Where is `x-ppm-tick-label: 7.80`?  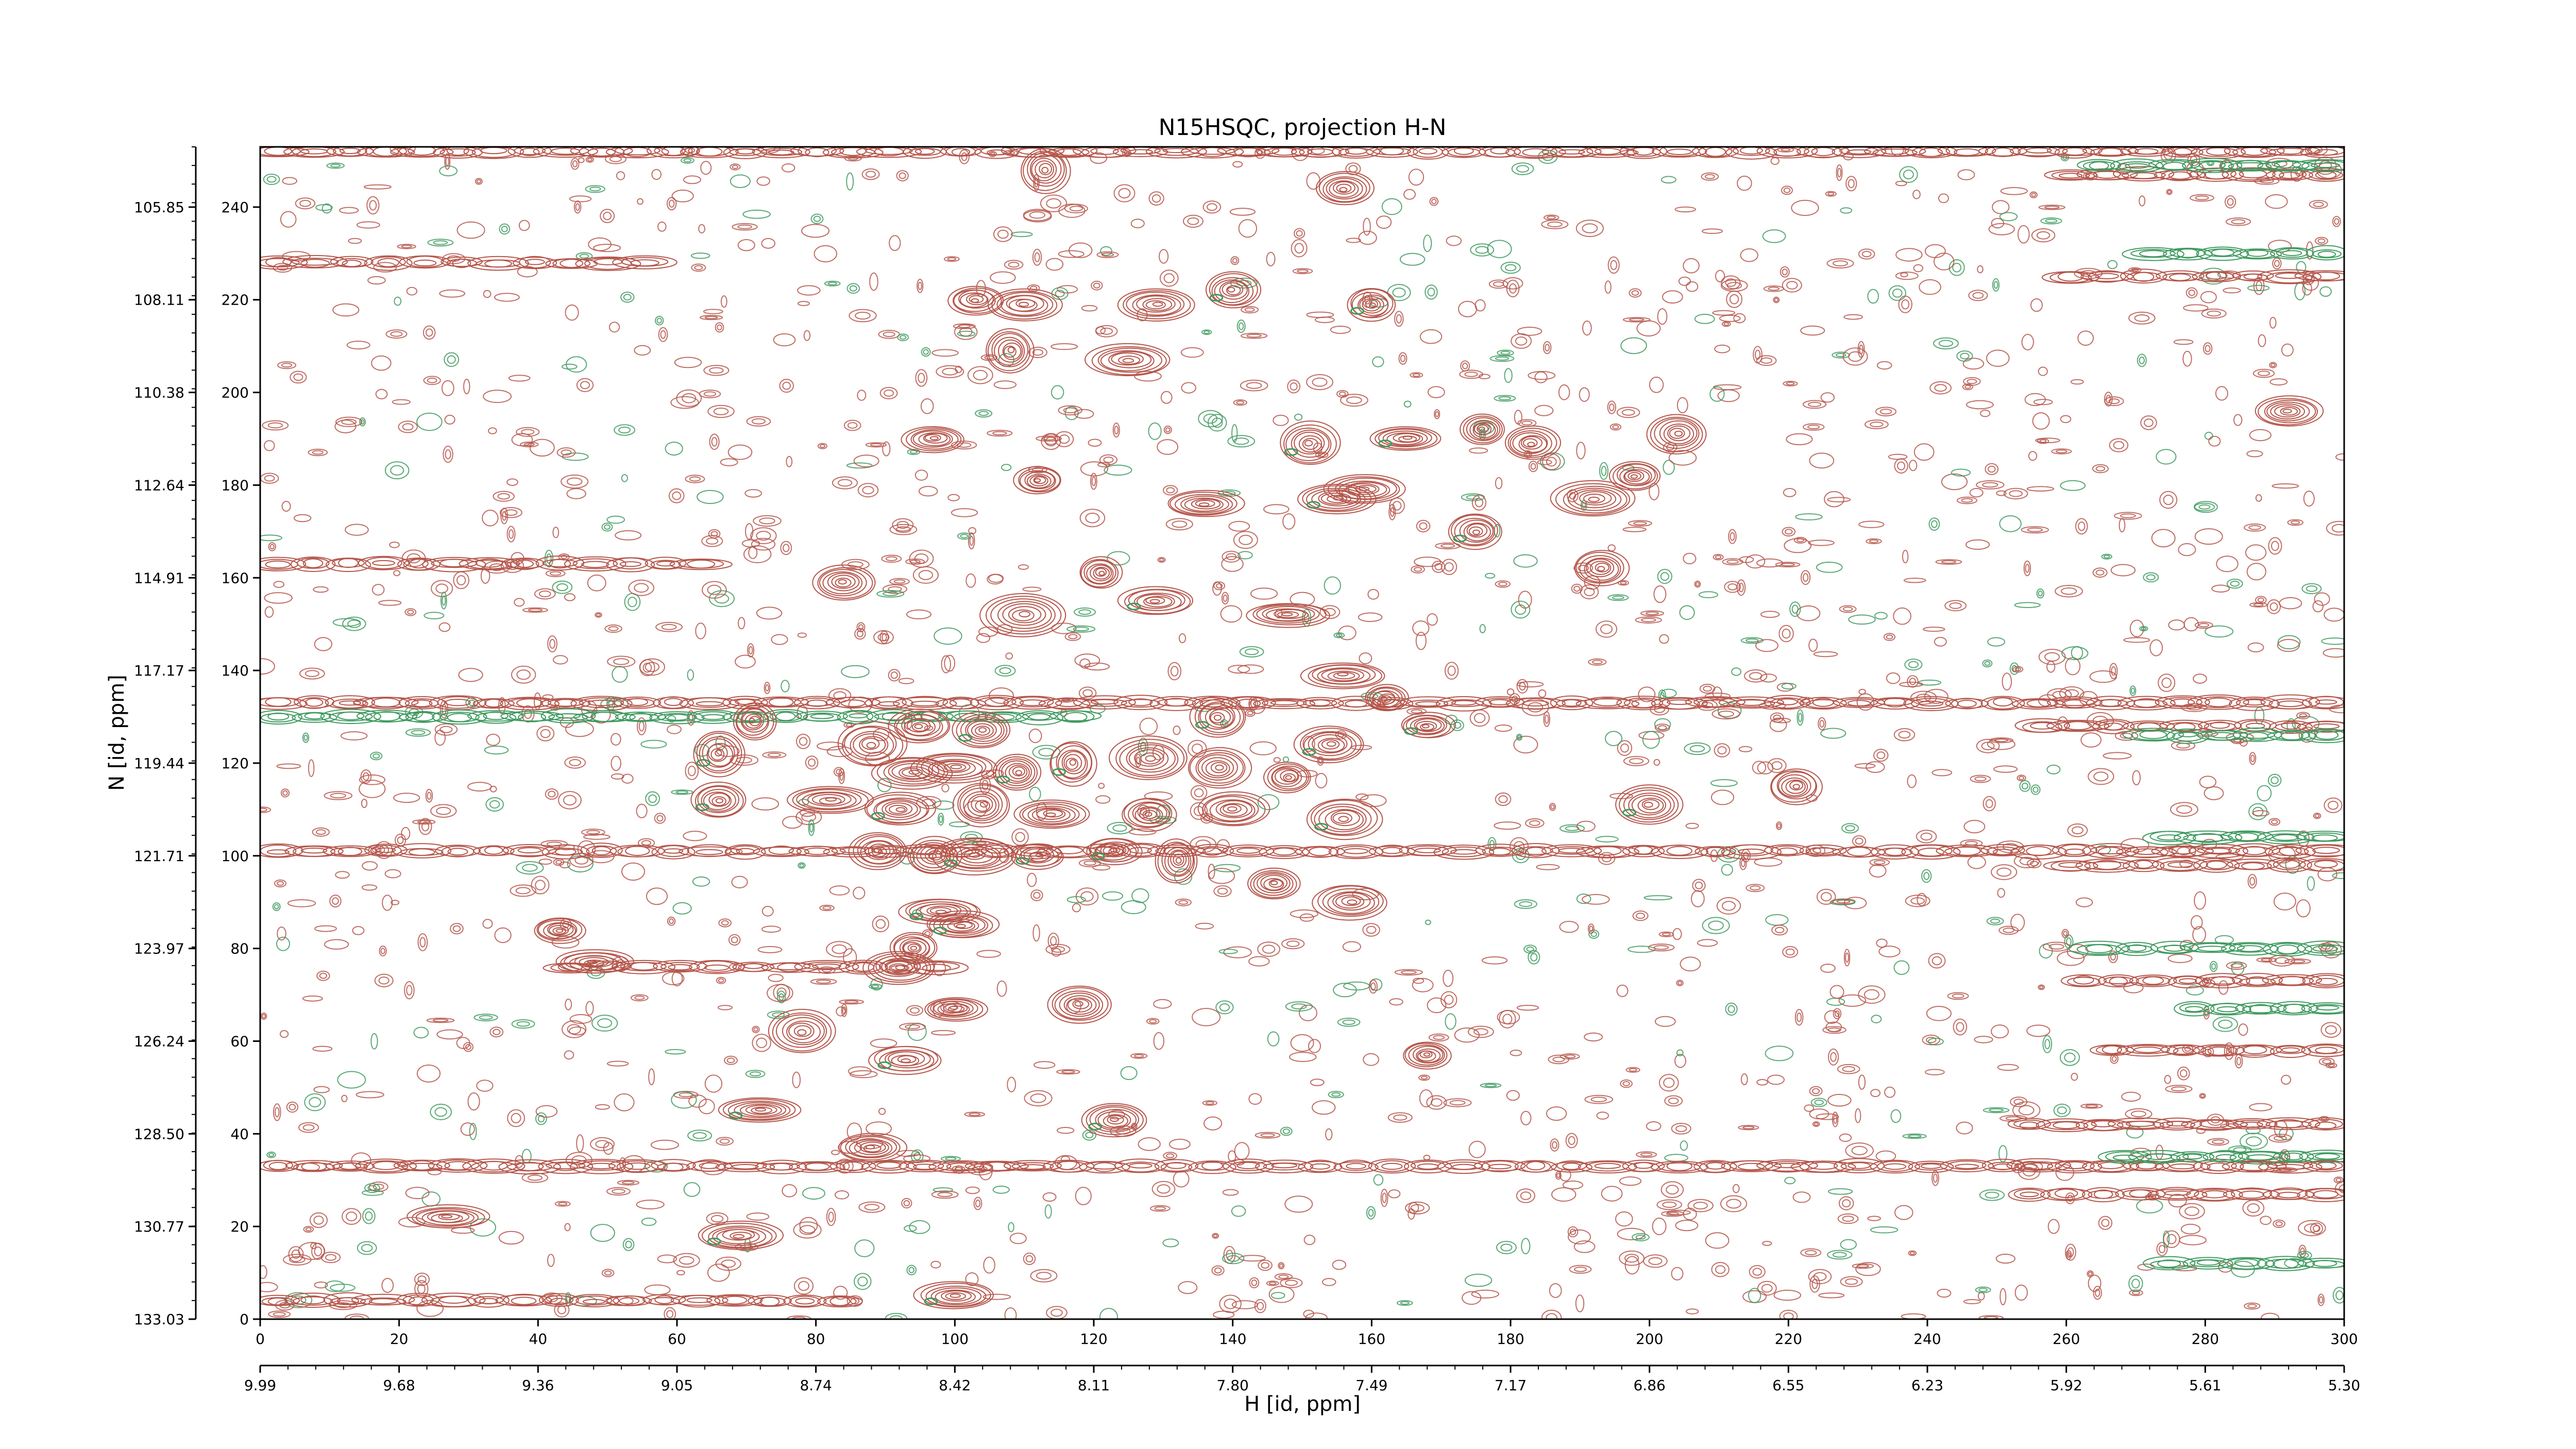
x-ppm-tick-label: 7.80 is located at coordinates (1232, 1385).